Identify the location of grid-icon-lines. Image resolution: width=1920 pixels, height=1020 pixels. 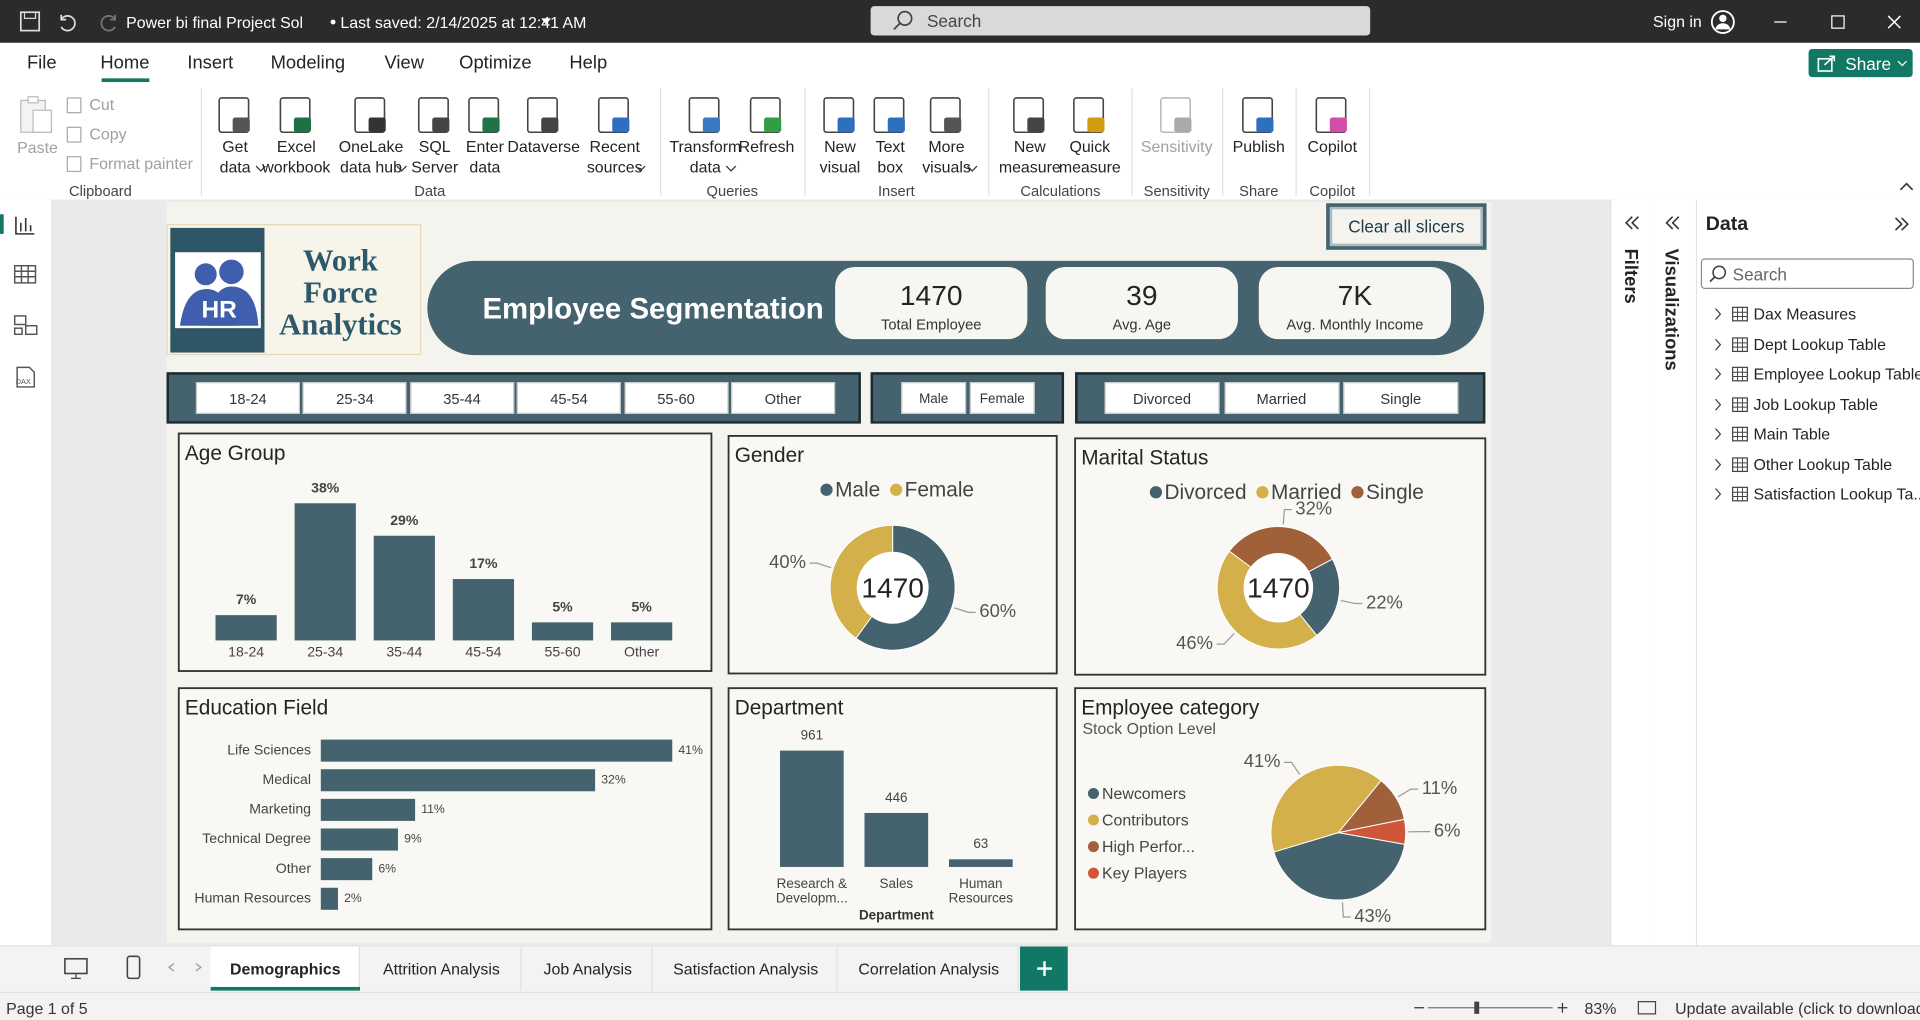
(1740, 434).